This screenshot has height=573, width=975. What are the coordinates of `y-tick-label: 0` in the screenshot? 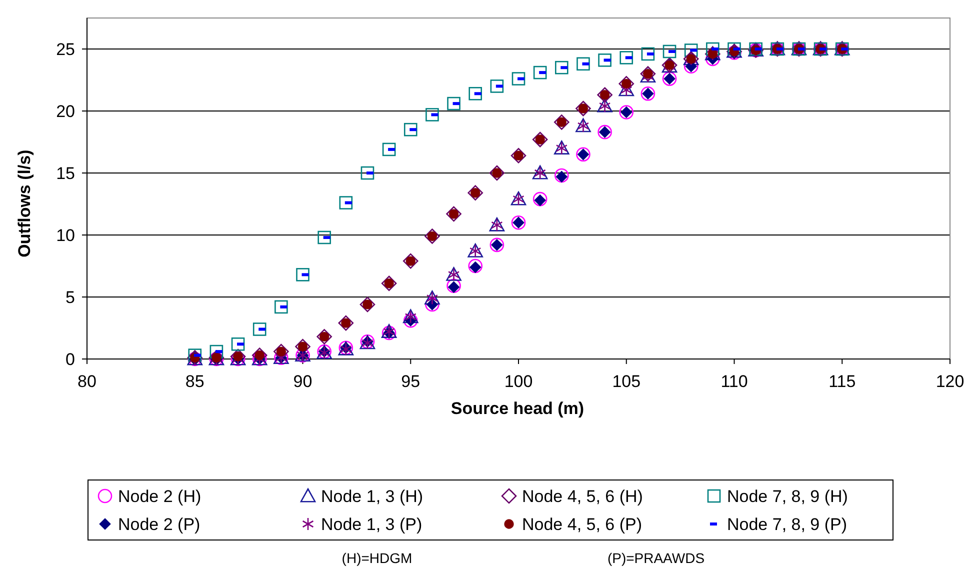 It's located at (70, 359).